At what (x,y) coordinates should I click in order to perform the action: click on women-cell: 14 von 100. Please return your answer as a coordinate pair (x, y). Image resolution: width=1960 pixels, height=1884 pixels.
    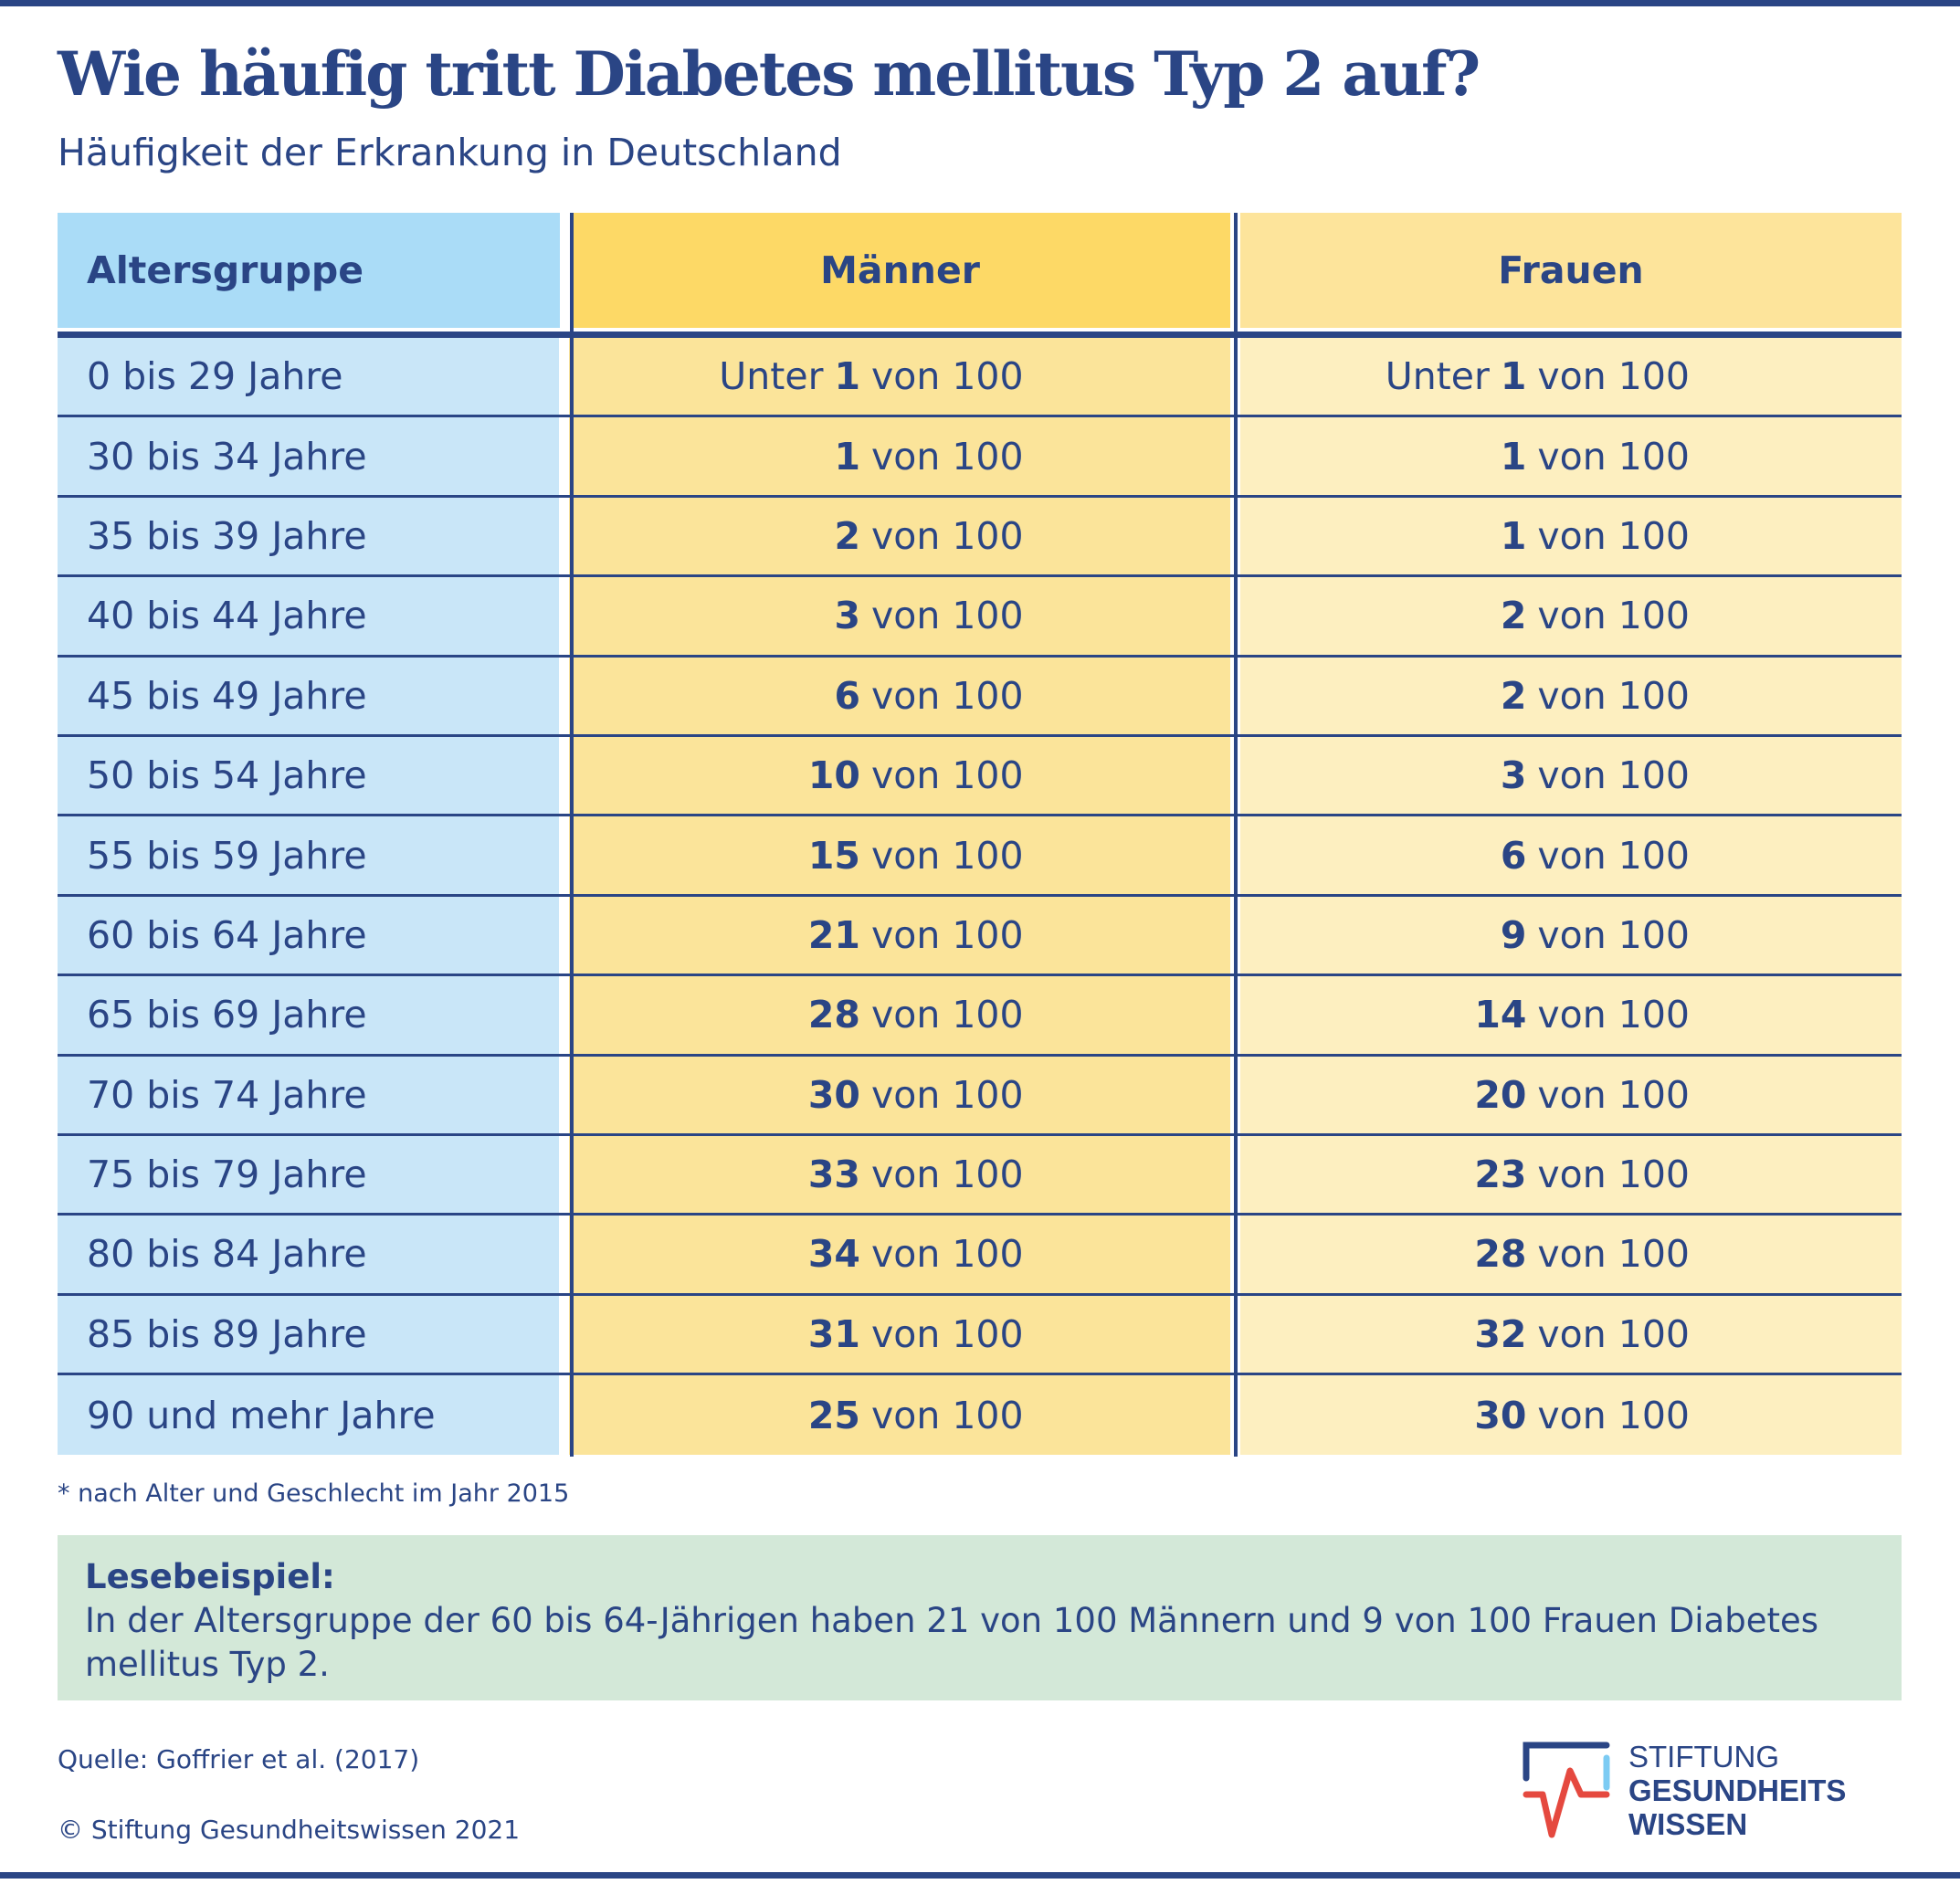
    Looking at the image, I should click on (1570, 1015).